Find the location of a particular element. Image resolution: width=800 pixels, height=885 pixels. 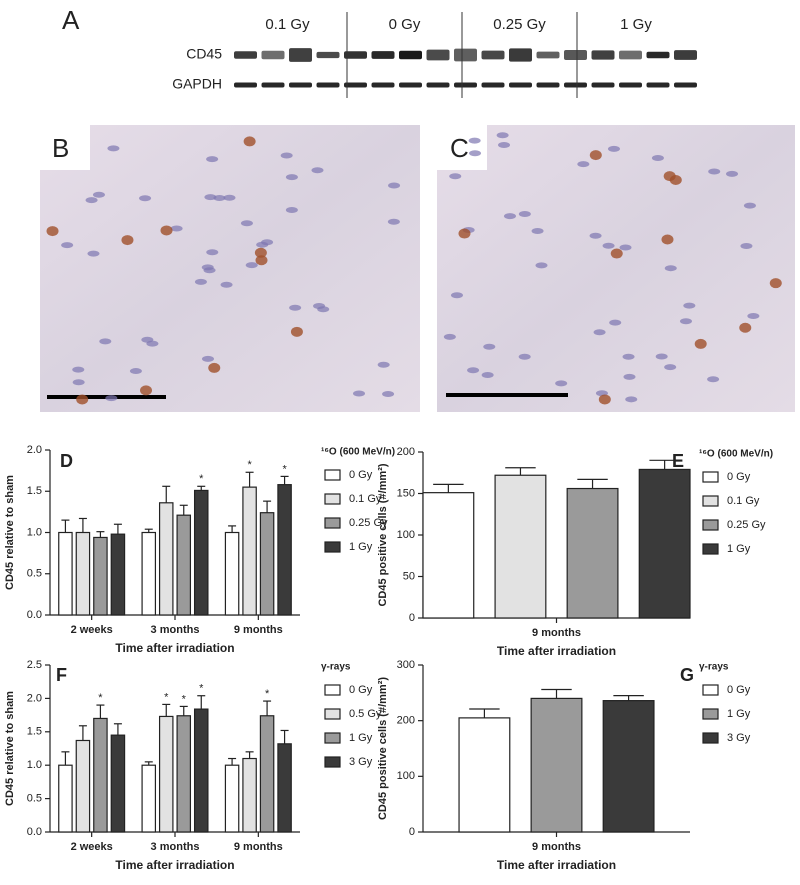

dose-label: 0 Gy is located at coordinates (405, 24).